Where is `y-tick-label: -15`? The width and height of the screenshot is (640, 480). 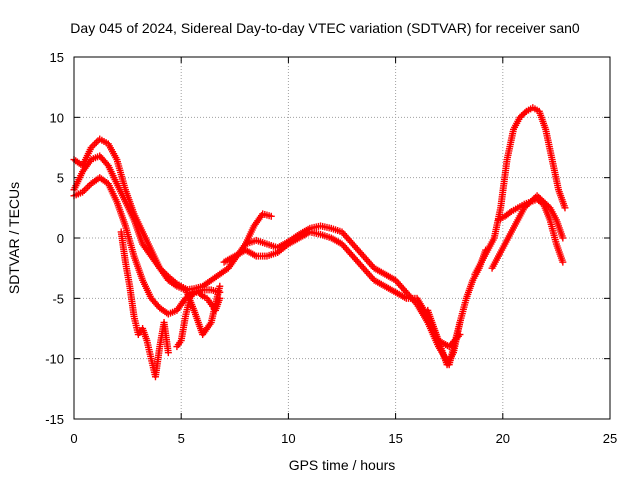 y-tick-label: -15 is located at coordinates (54, 419).